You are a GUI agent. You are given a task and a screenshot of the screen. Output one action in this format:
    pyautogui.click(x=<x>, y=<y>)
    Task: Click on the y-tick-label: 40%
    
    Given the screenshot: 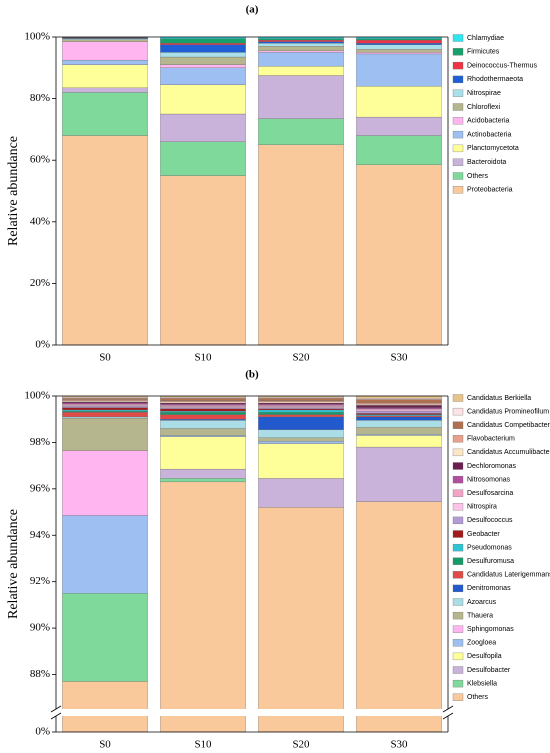 What is the action you would take?
    pyautogui.click(x=40, y=221)
    